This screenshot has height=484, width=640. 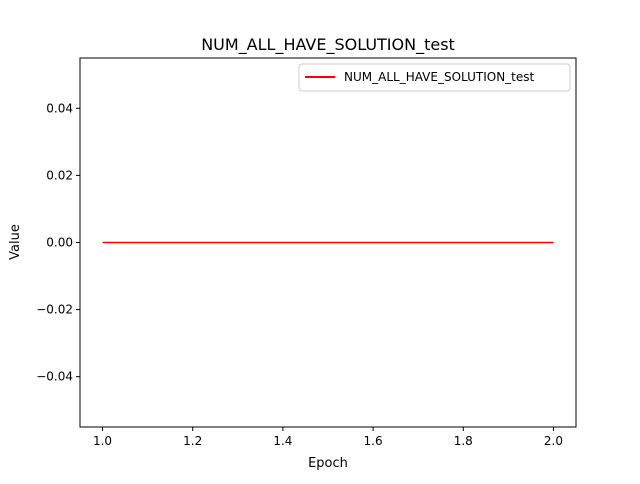 I want to click on chart-title: NUM_ALL_HAVE_SOLUTION_test, so click(x=328, y=45).